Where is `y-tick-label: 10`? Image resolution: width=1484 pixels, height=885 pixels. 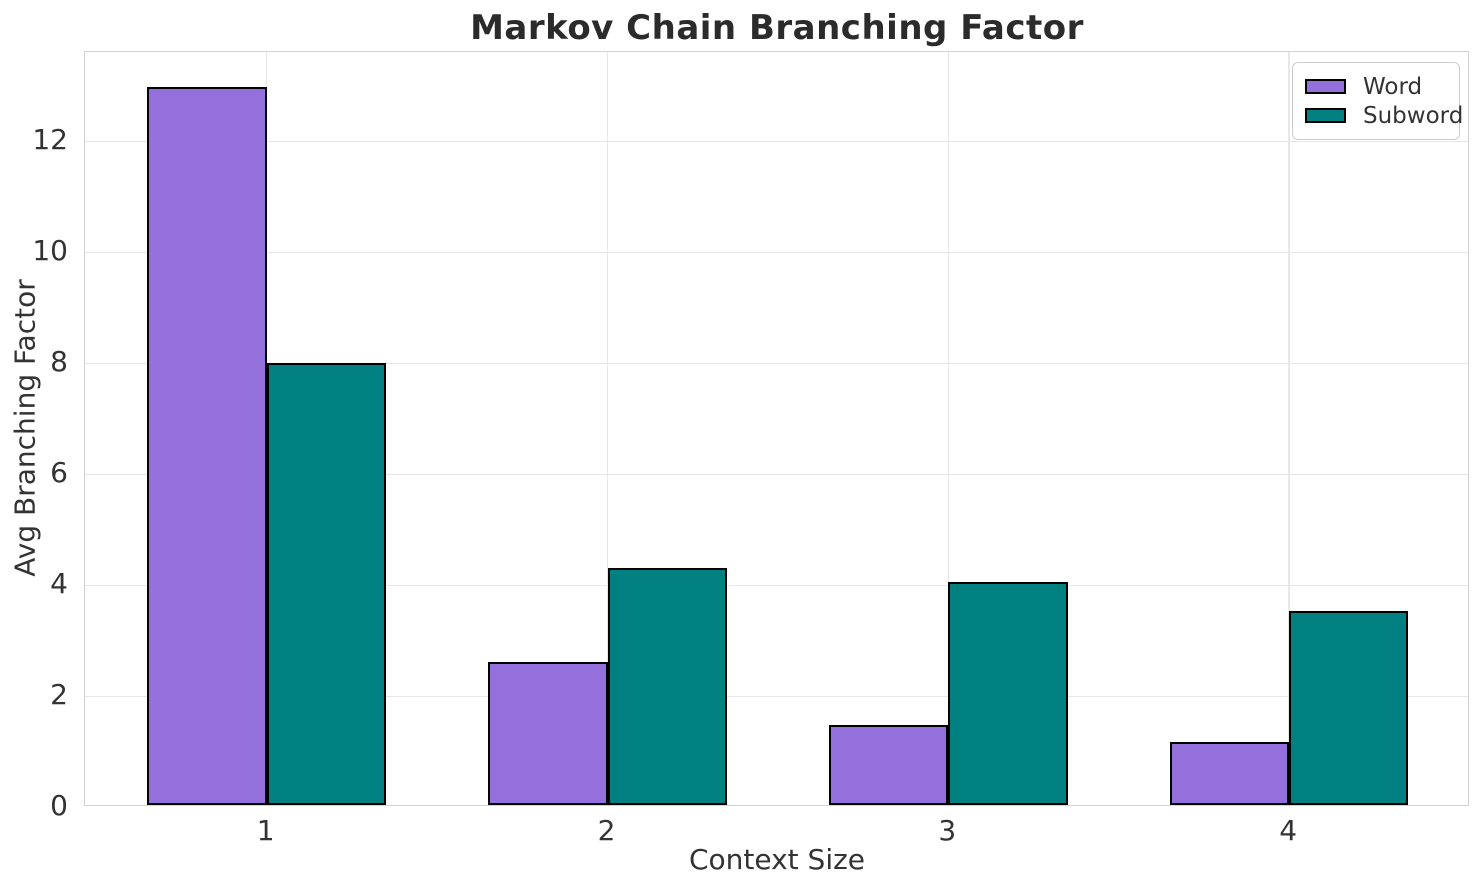 y-tick-label: 10 is located at coordinates (50, 250).